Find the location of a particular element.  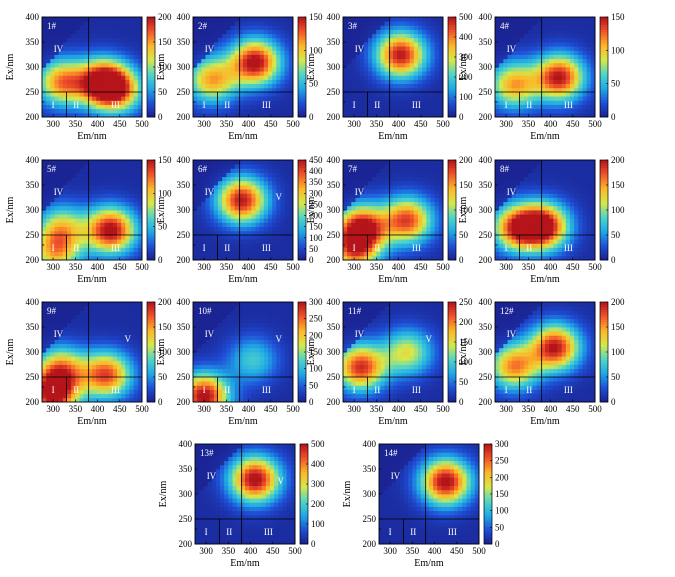

y-tick-label: 300 is located at coordinates (184, 67).